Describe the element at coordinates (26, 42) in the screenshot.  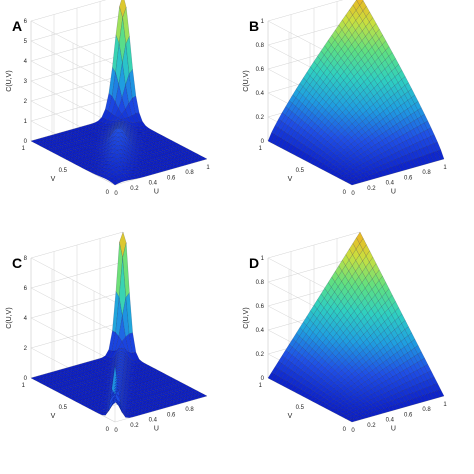
I see `z-tick-label: 5` at that location.